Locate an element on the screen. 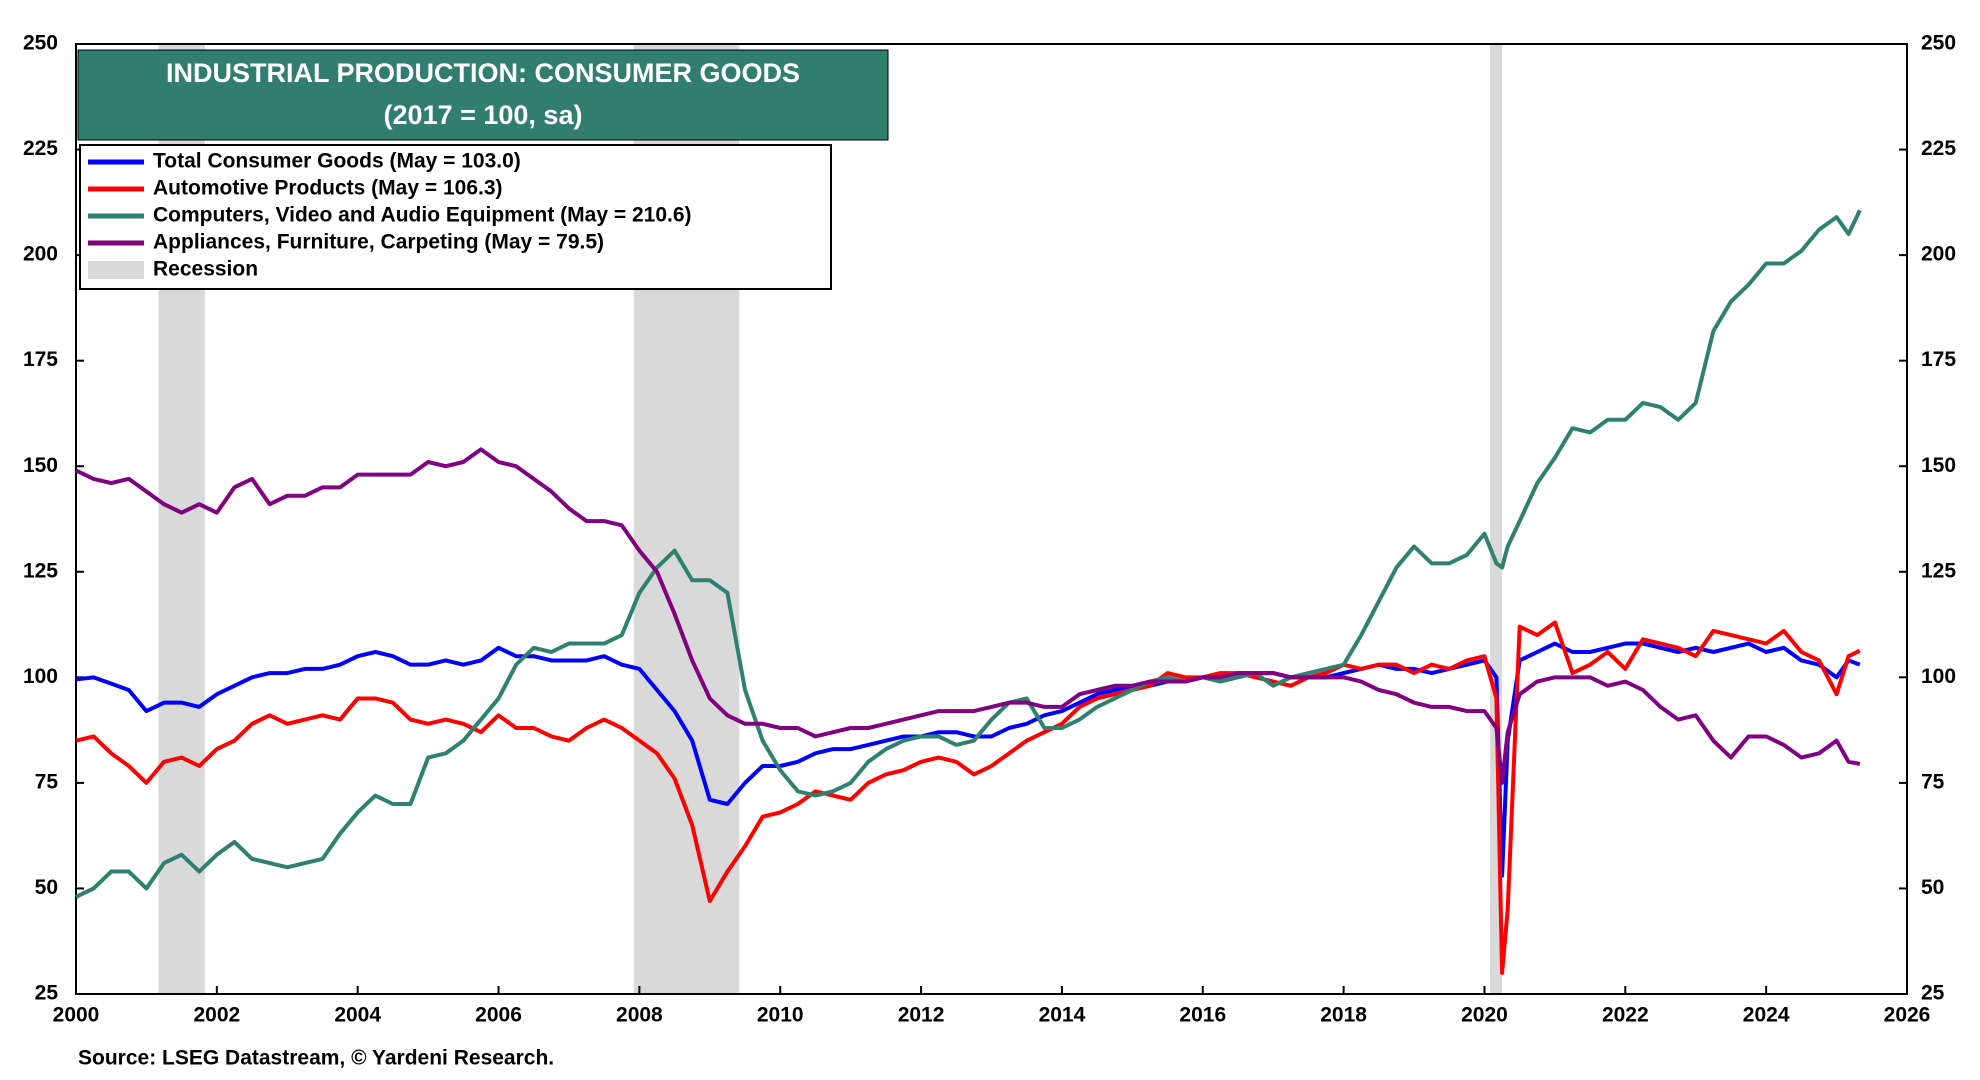 The width and height of the screenshot is (1980, 1080). y2-tick-label: 250 is located at coordinates (1938, 43).